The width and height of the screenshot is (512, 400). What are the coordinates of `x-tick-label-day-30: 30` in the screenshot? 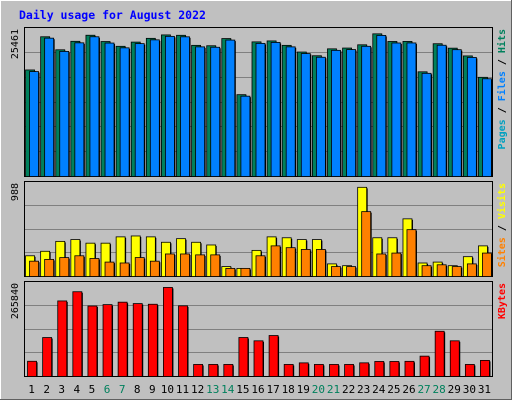 It's located at (469, 389).